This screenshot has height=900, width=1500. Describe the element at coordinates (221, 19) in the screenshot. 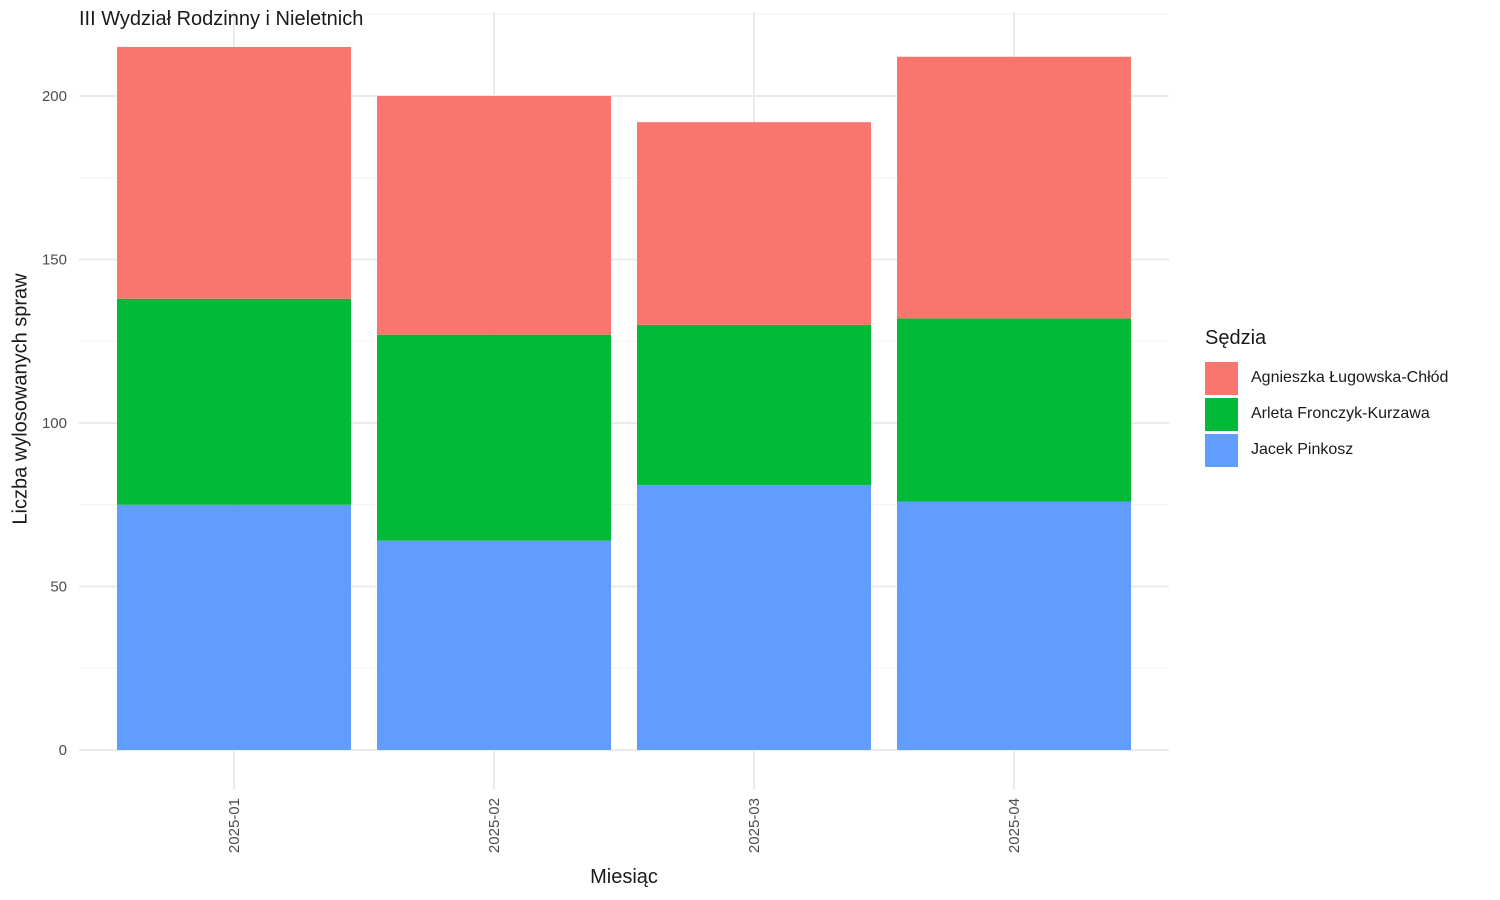

I see `chart-title: III Wydział Rodzinny i Nieletnich` at that location.